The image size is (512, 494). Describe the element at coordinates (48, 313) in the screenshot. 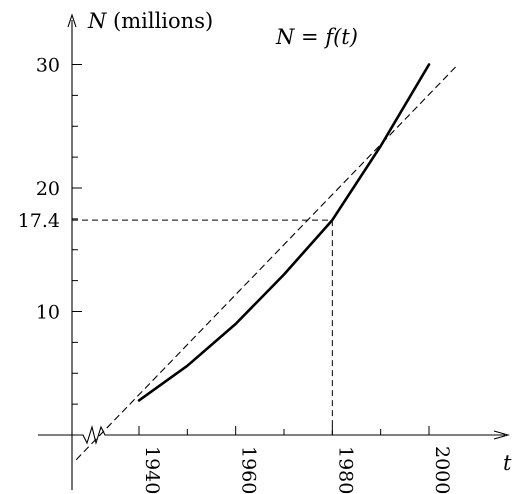

I see `y-tick-label: 10` at that location.